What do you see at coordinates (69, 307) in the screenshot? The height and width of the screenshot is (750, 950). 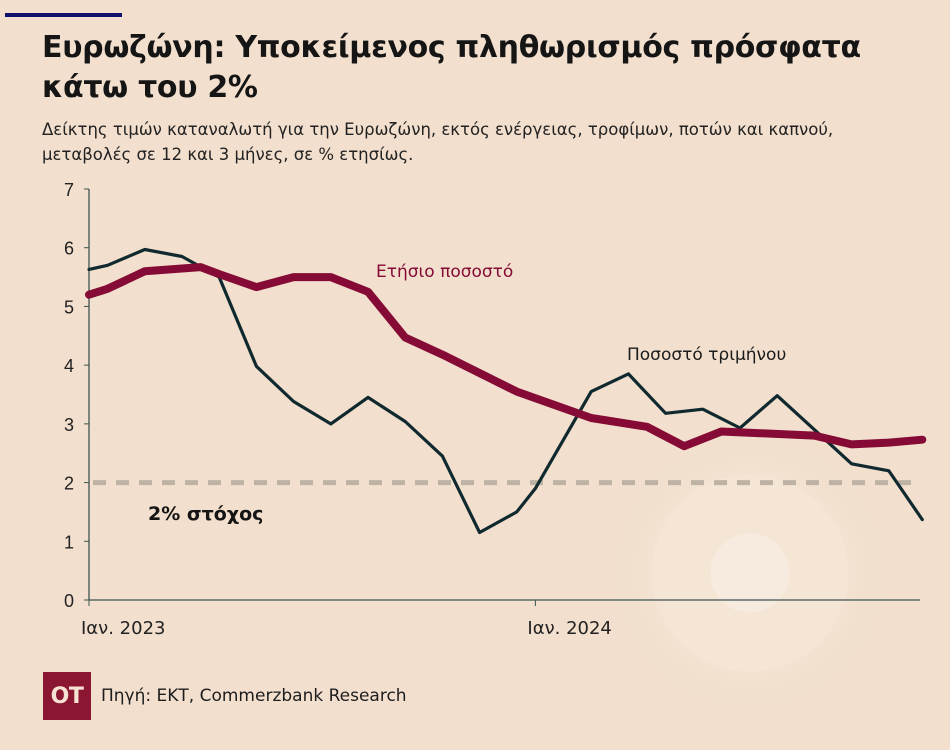 I see `y-tick-label: 5` at bounding box center [69, 307].